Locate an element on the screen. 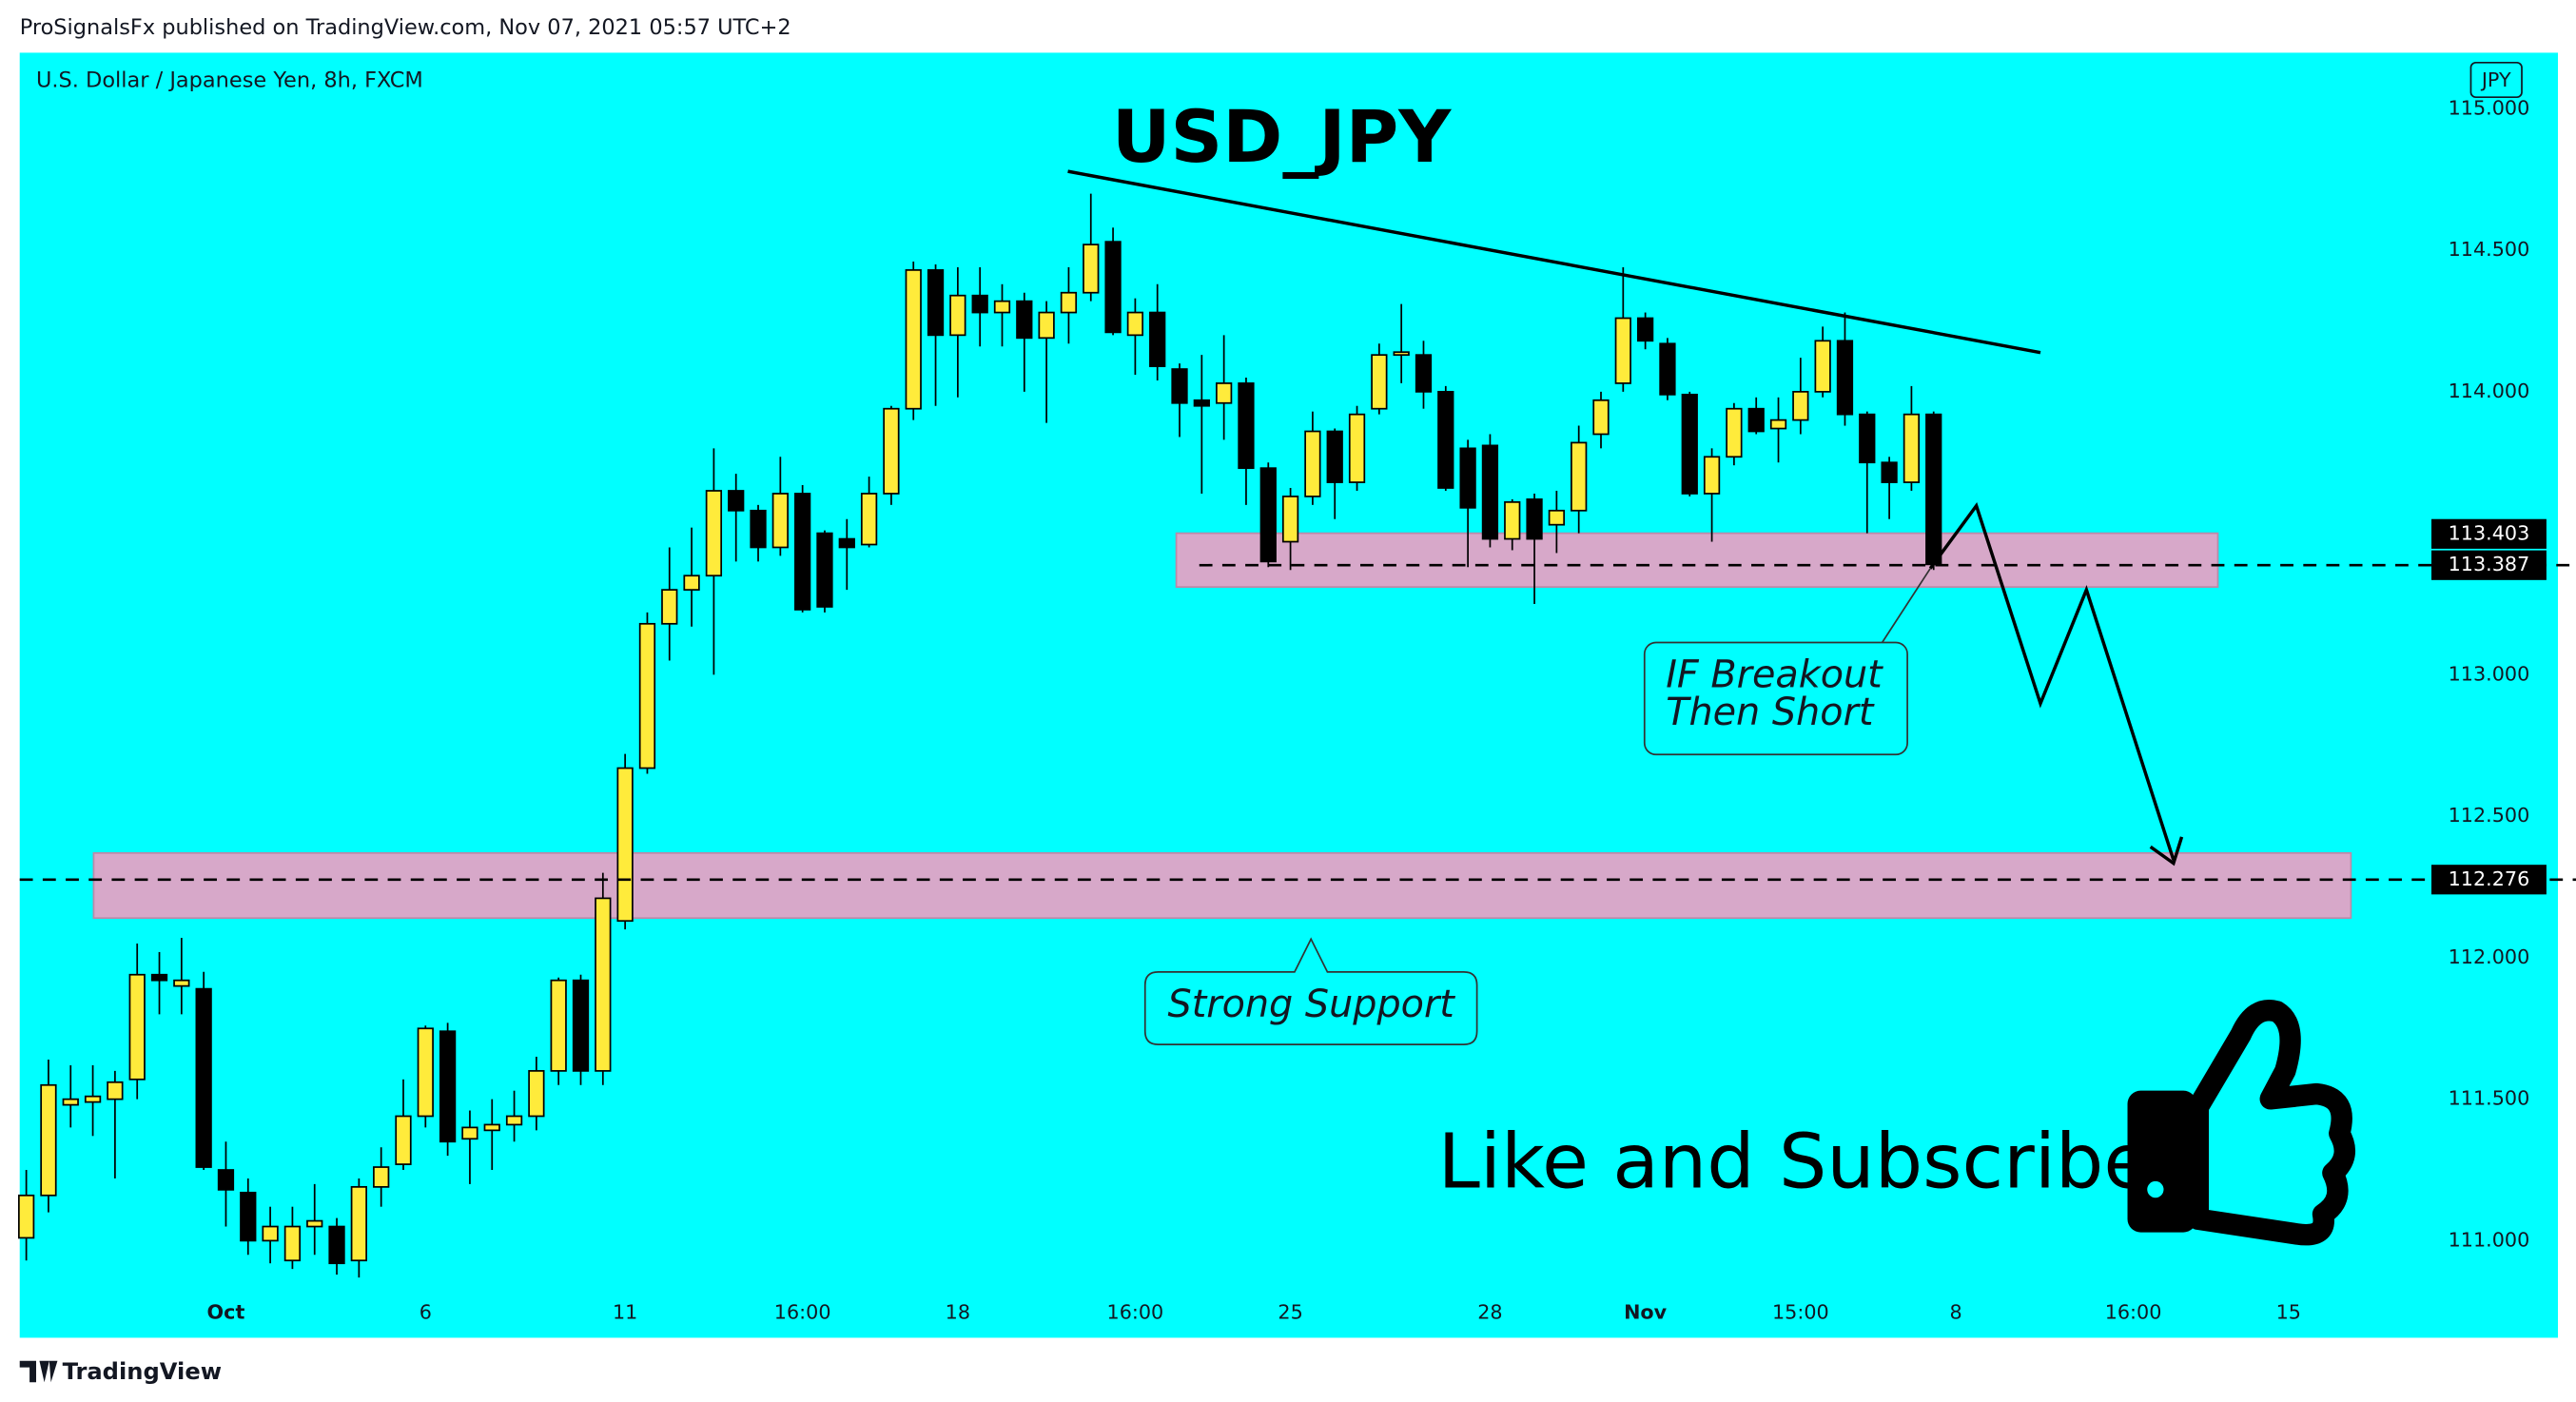 The image size is (2576, 1402). y-tick-label: 112.000 is located at coordinates (2490, 956).